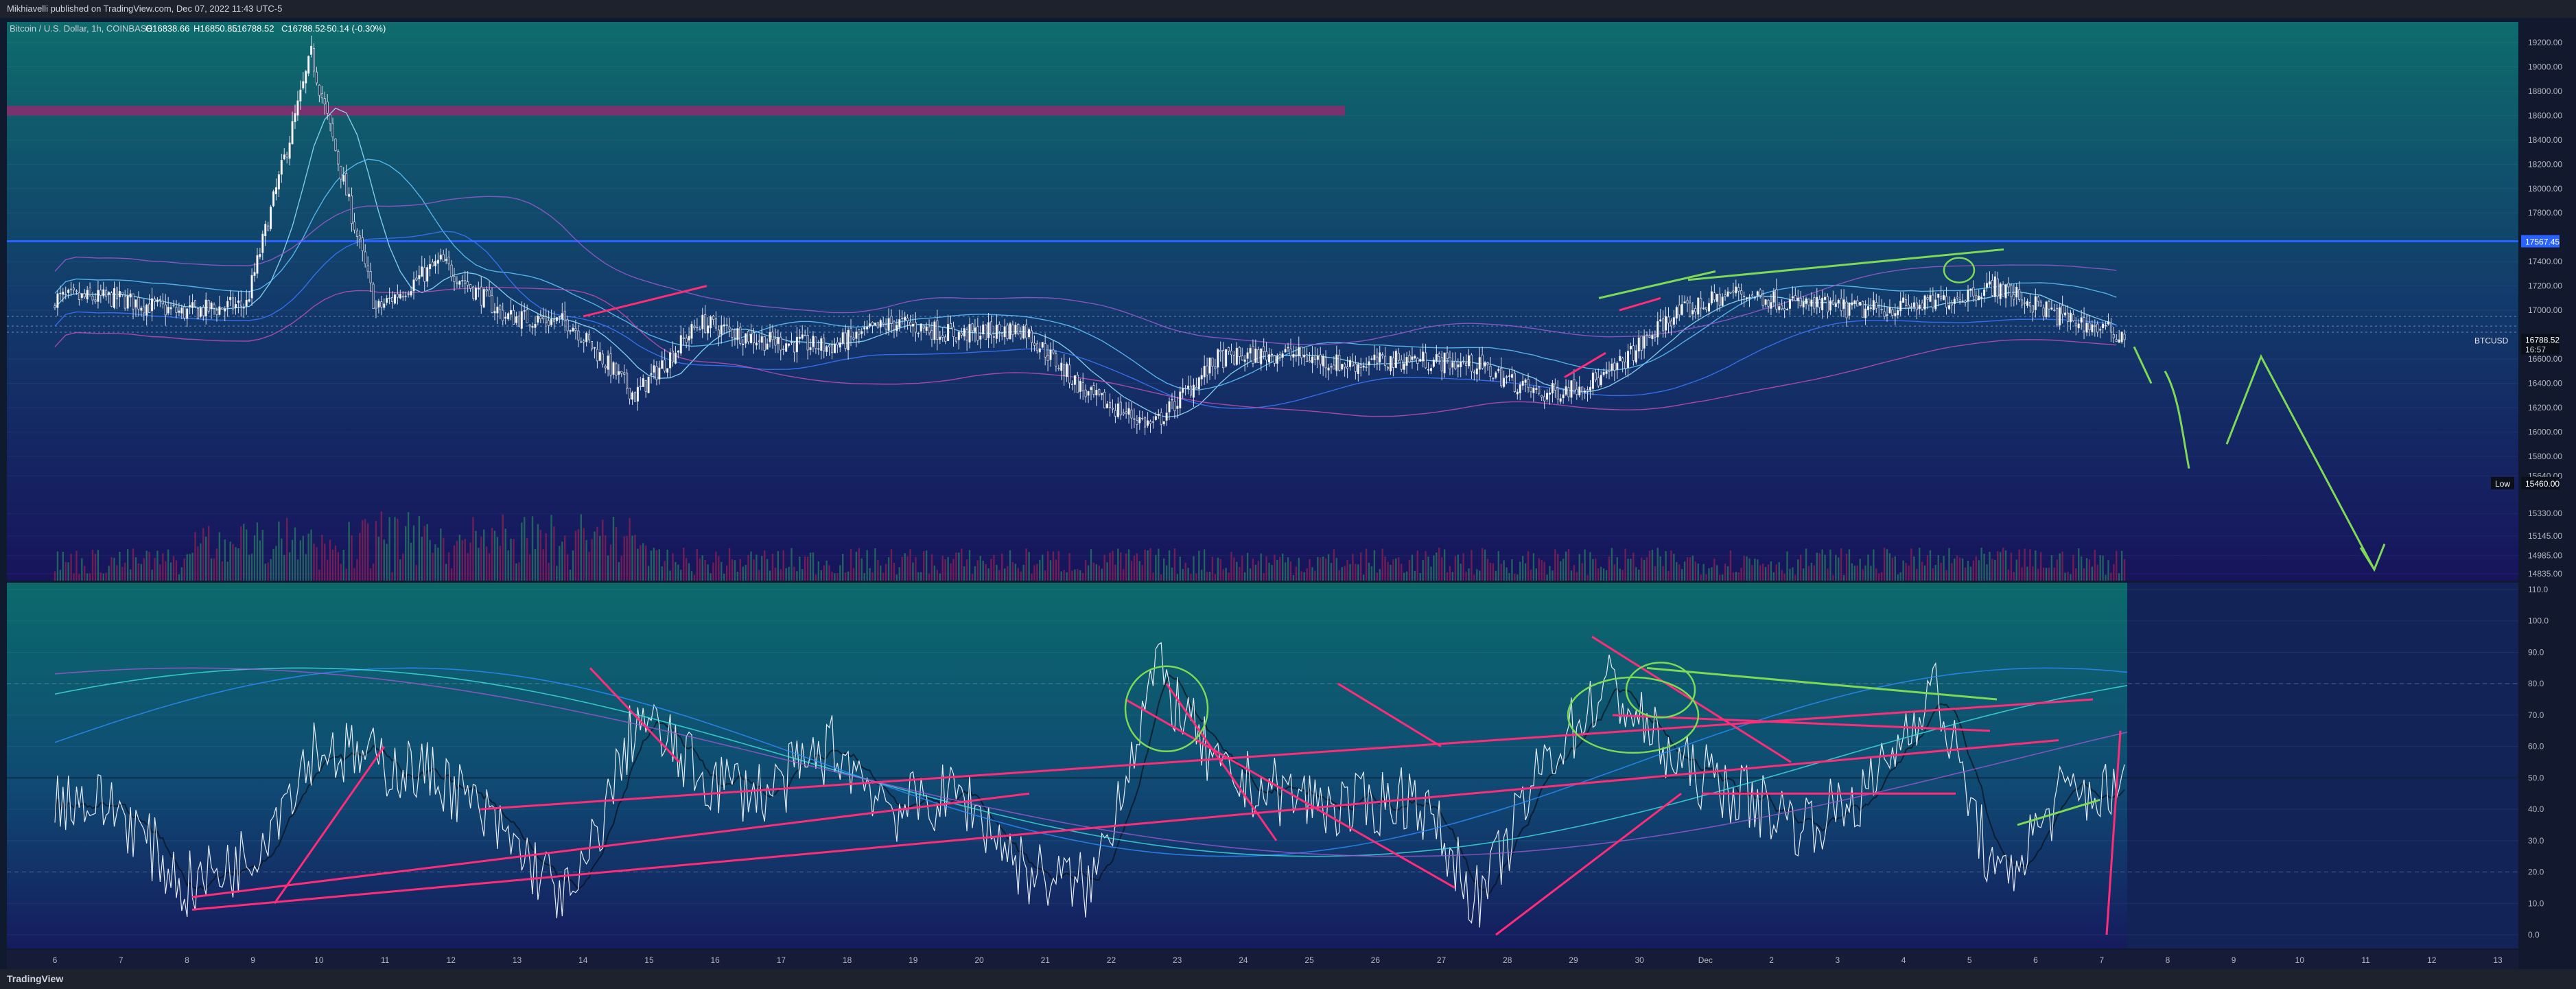  Describe the element at coordinates (676, 111) in the screenshot. I see `resistance-zone` at that location.